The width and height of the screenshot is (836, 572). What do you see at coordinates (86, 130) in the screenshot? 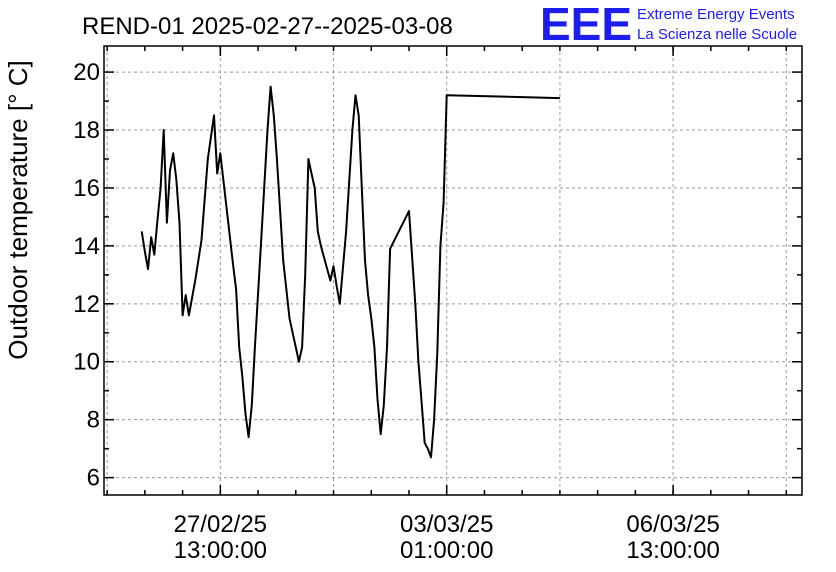
I see `y-tick-label: 18` at bounding box center [86, 130].